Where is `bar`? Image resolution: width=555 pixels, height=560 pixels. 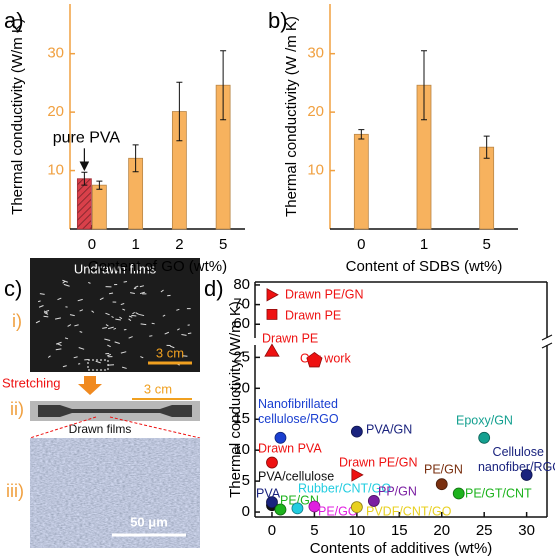 bar is located at coordinates (99, 207).